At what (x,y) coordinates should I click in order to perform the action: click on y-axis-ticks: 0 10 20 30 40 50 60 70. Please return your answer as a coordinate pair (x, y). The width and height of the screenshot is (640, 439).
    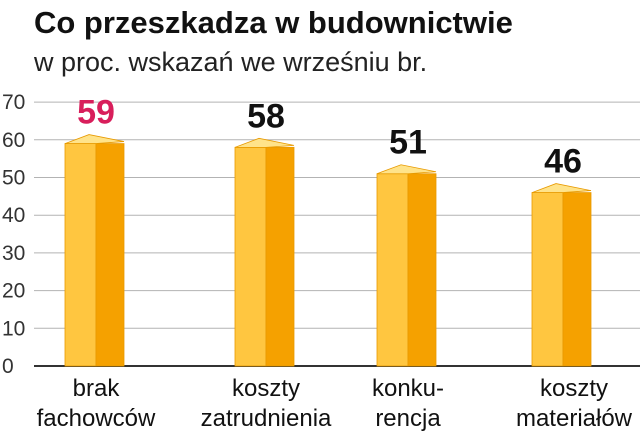
    Looking at the image, I should click on (13, 234).